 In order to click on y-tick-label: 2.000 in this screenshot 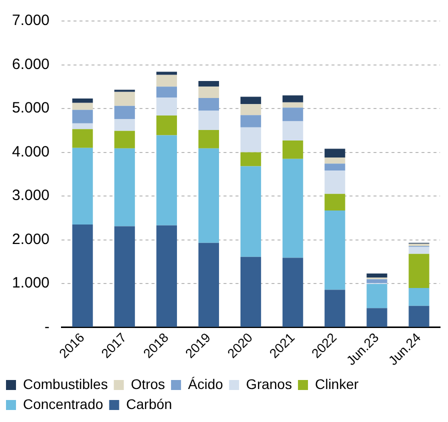, I will do `click(31, 239)`.